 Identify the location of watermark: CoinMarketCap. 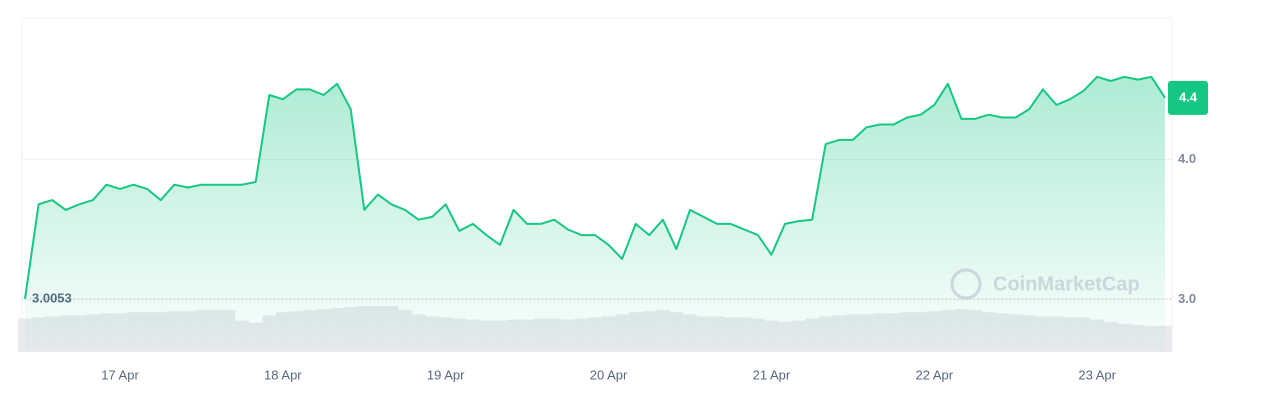
(1045, 284).